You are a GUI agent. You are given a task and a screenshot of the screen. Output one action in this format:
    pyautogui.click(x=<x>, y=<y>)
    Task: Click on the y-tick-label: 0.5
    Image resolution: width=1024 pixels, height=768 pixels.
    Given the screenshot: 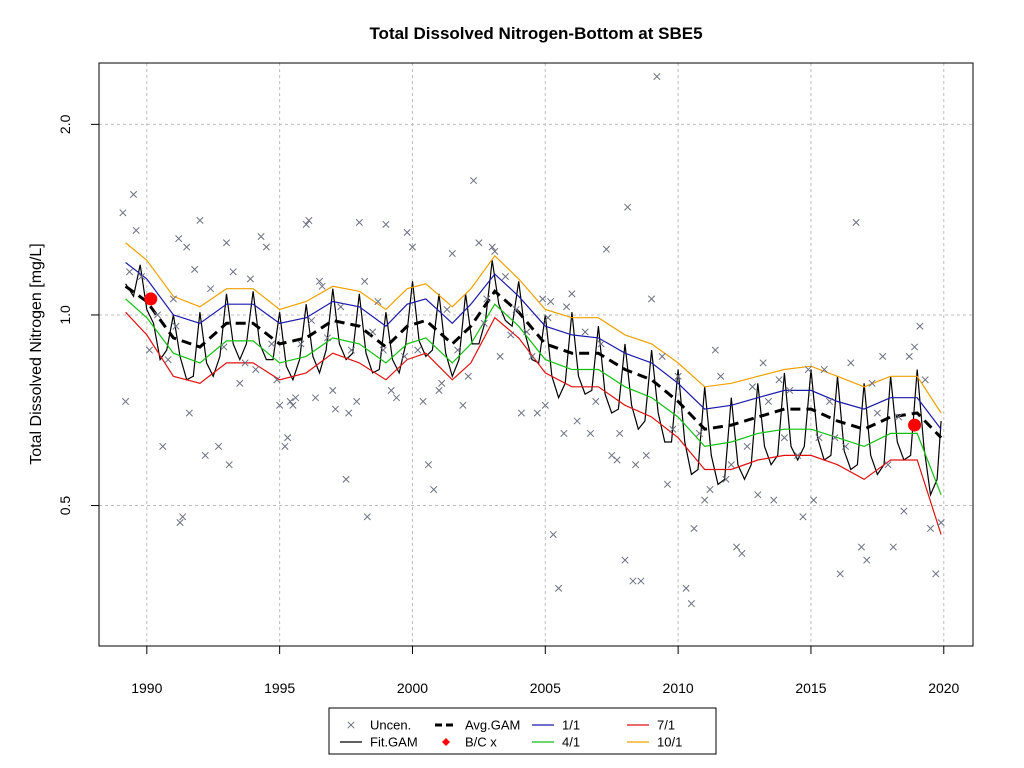 What is the action you would take?
    pyautogui.click(x=65, y=506)
    